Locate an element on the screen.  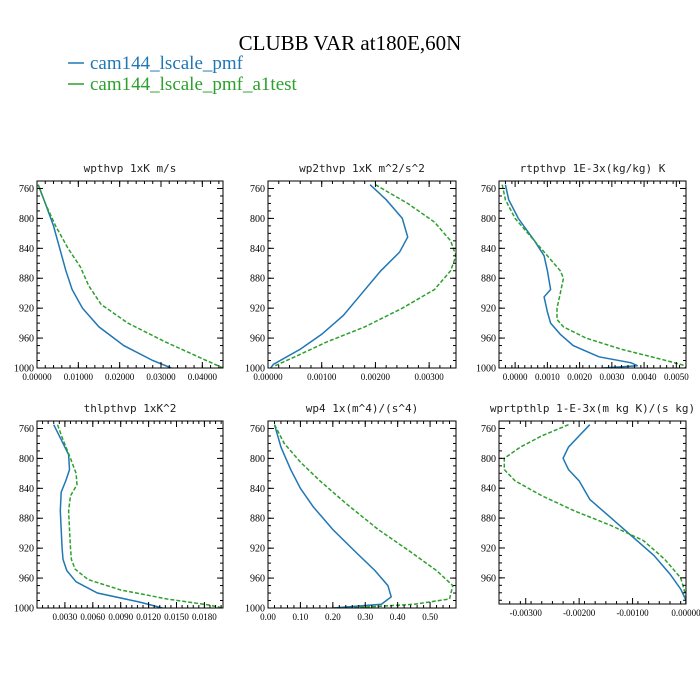
x-tick-label: 0.00100 is located at coordinates (322, 377).